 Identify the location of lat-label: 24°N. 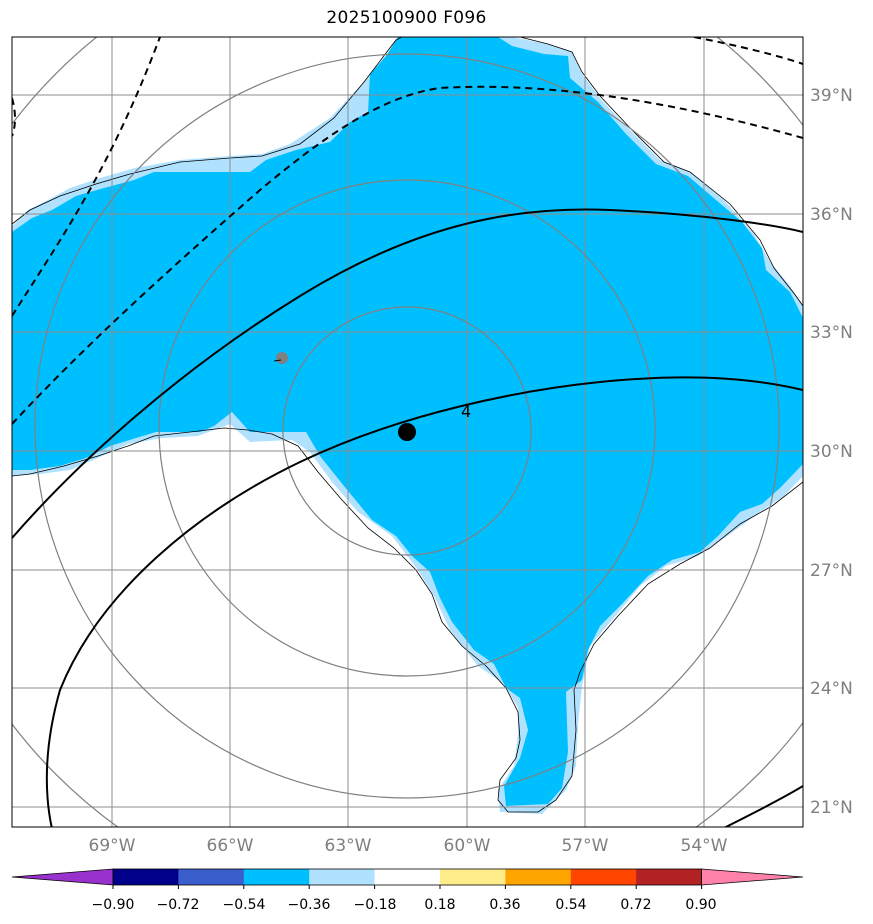
(831, 689).